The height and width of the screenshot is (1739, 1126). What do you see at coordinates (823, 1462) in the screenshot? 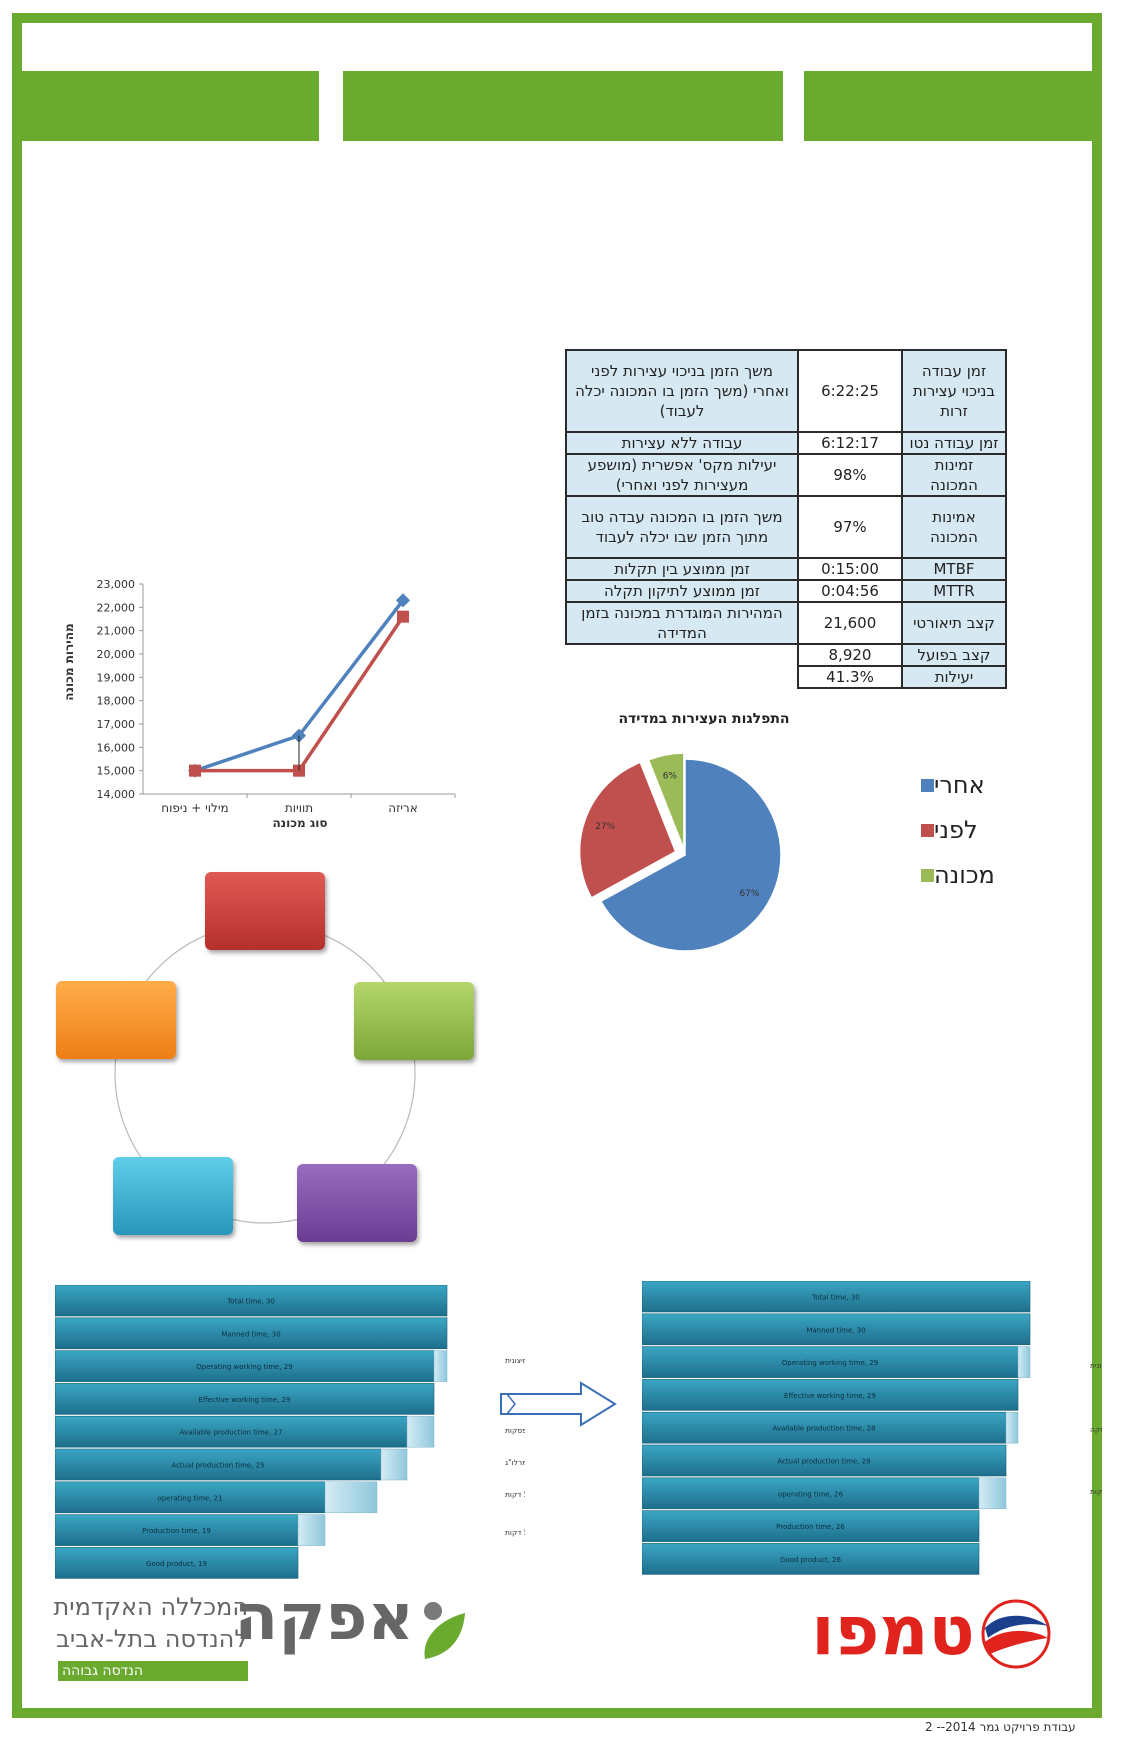
I see `oee-bar-label: Actual production time, 28` at bounding box center [823, 1462].